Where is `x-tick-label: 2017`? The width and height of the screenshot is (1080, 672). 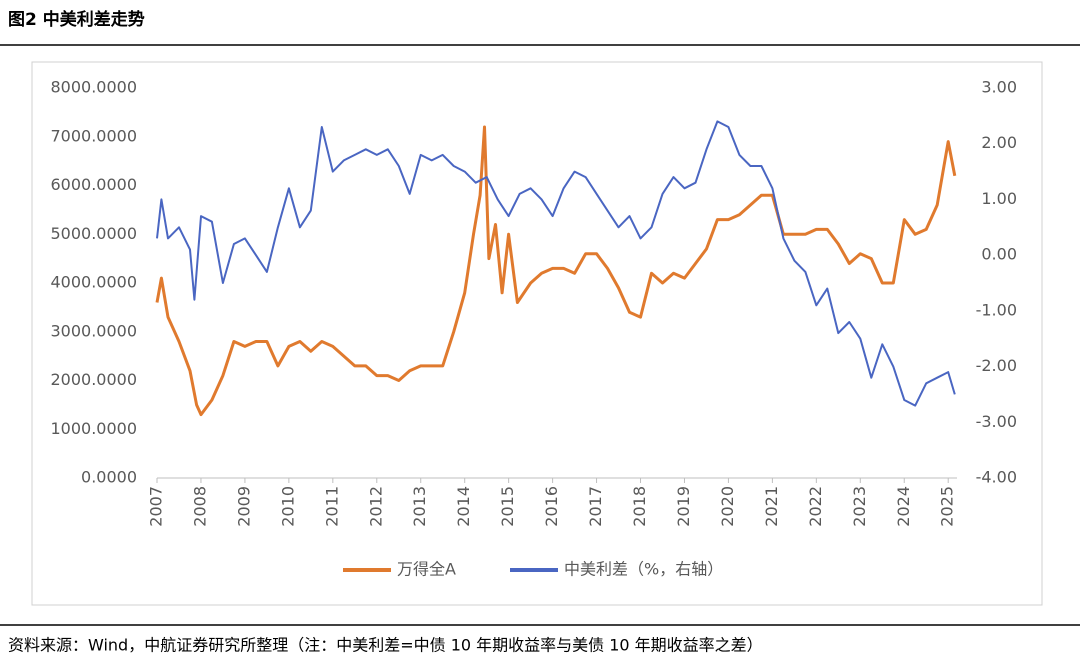 x-tick-label: 2017 is located at coordinates (595, 506).